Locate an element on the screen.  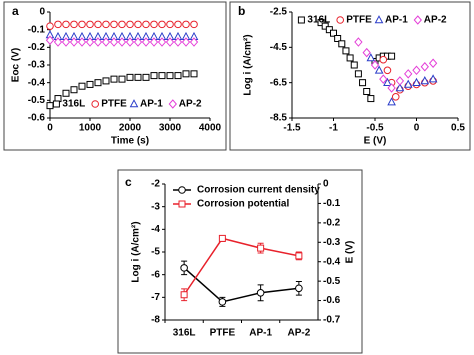
legend-label: AP-2 is located at coordinates (435, 20).